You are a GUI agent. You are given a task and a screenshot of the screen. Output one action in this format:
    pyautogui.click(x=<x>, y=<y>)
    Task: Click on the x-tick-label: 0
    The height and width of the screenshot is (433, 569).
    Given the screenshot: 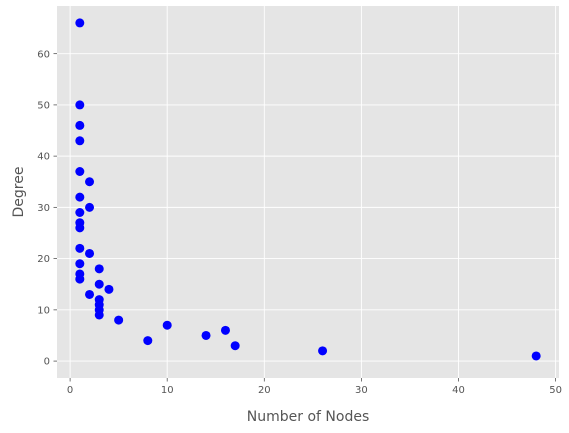 What is the action you would take?
    pyautogui.click(x=70, y=390)
    